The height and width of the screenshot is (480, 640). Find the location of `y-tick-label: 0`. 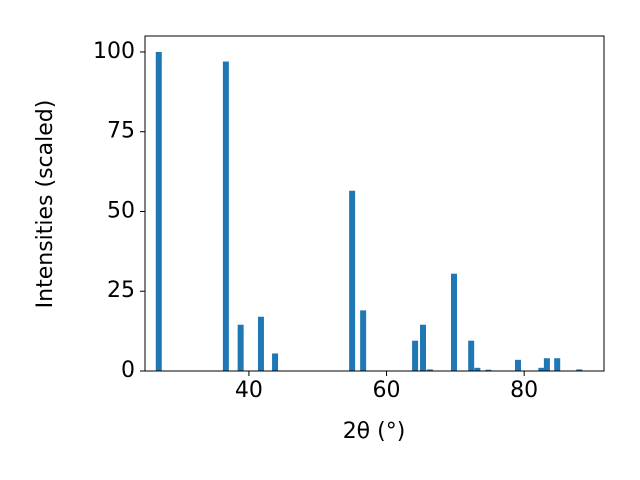

y-tick-label: 0 is located at coordinates (128, 370).